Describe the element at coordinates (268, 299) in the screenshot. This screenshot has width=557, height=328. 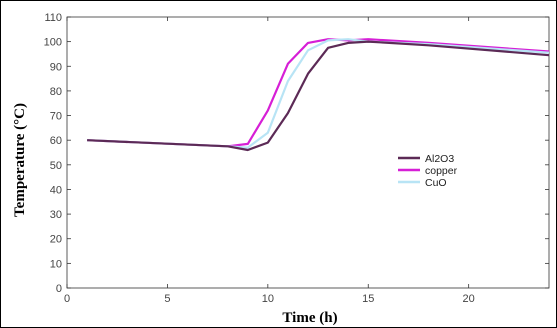
I see `x-tick-label: 10` at that location.